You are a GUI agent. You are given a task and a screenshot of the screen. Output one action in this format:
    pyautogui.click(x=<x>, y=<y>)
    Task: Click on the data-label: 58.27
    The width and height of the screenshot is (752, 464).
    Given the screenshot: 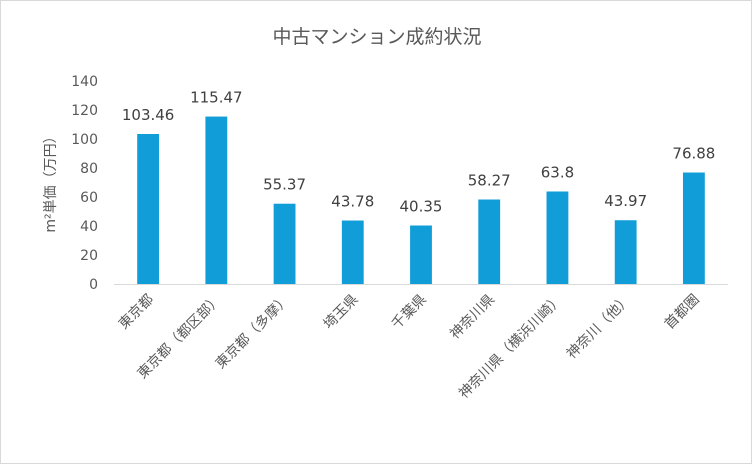 What is the action you would take?
    pyautogui.click(x=489, y=181)
    